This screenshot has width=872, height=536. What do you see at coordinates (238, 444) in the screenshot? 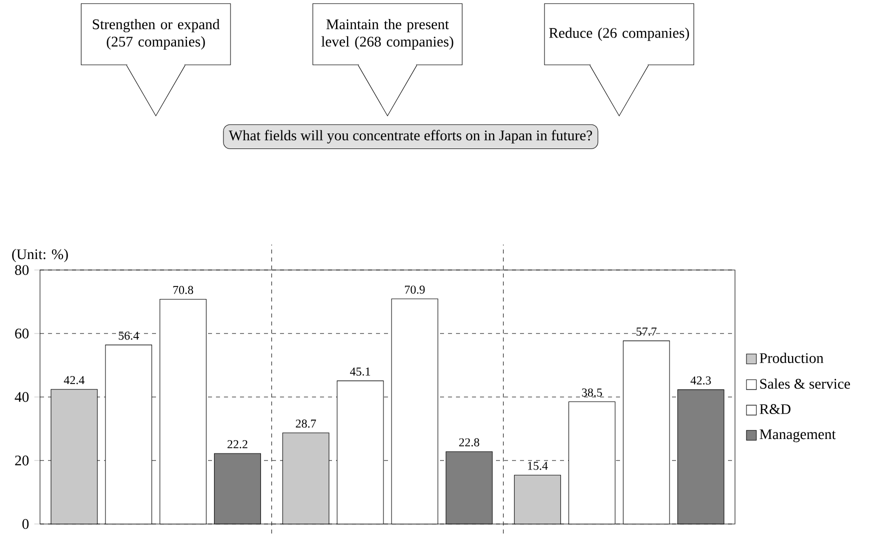
I see `data-label: 22.2` at bounding box center [238, 444].